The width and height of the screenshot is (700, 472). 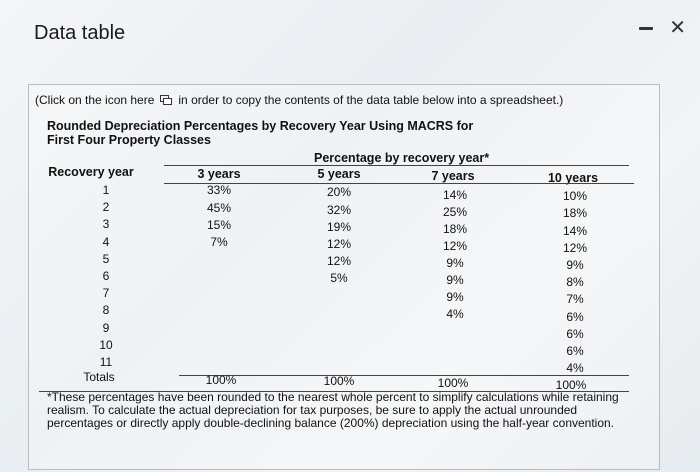 I want to click on col-header-10-years: 10 years, so click(x=573, y=178).